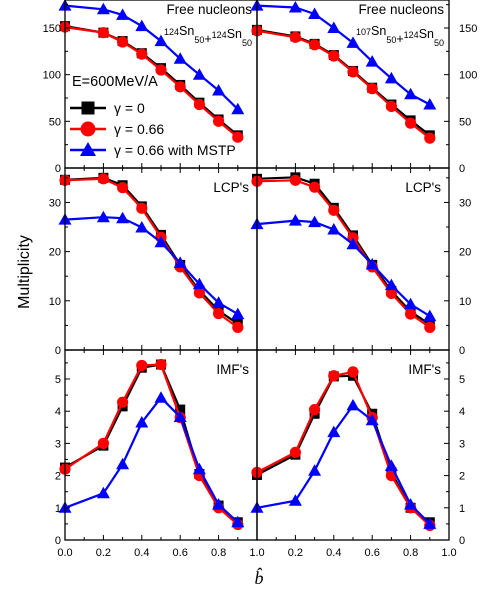  What do you see at coordinates (55, 203) in the screenshot?
I see `y-tick-label: 30` at bounding box center [55, 203].